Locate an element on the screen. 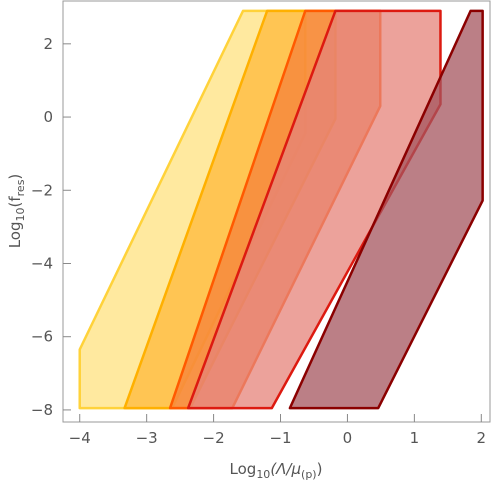  y-label-part: 10 is located at coordinates (20, 214).